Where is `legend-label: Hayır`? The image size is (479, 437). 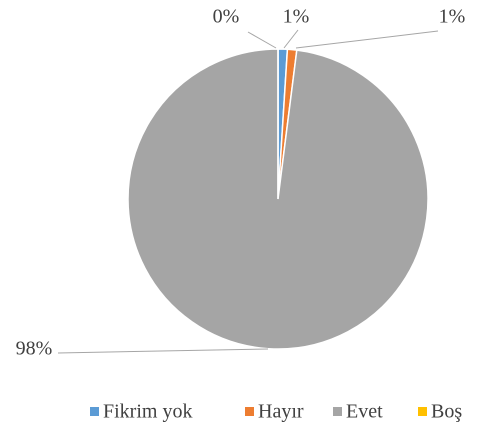 legend-label: Hayır is located at coordinates (281, 412).